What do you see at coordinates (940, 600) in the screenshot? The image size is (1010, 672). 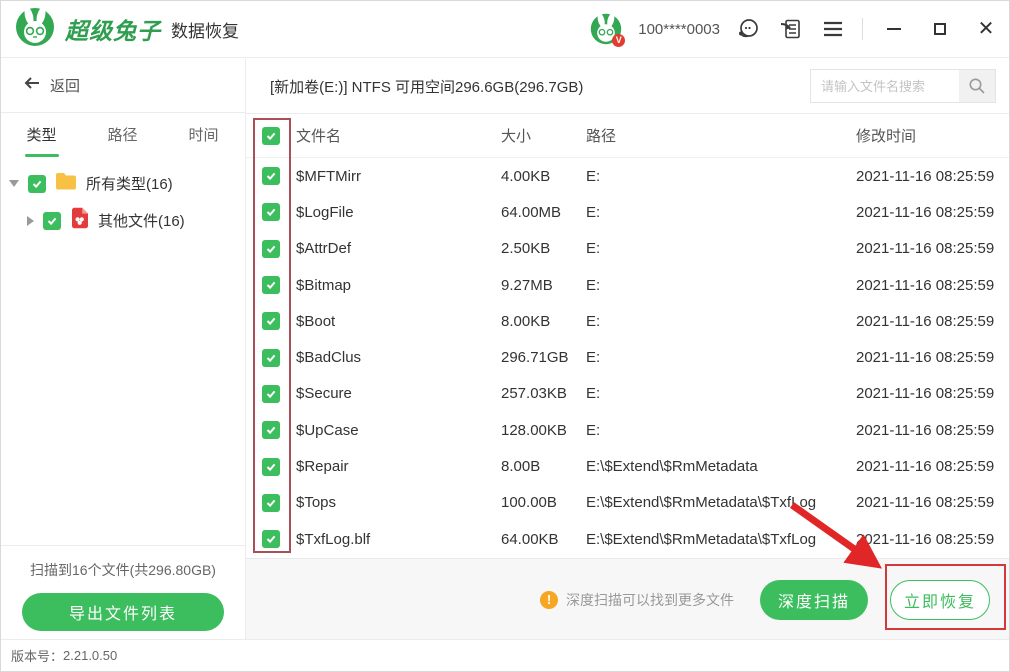 I see `recover-now-button: 立即恢复` at bounding box center [940, 600].